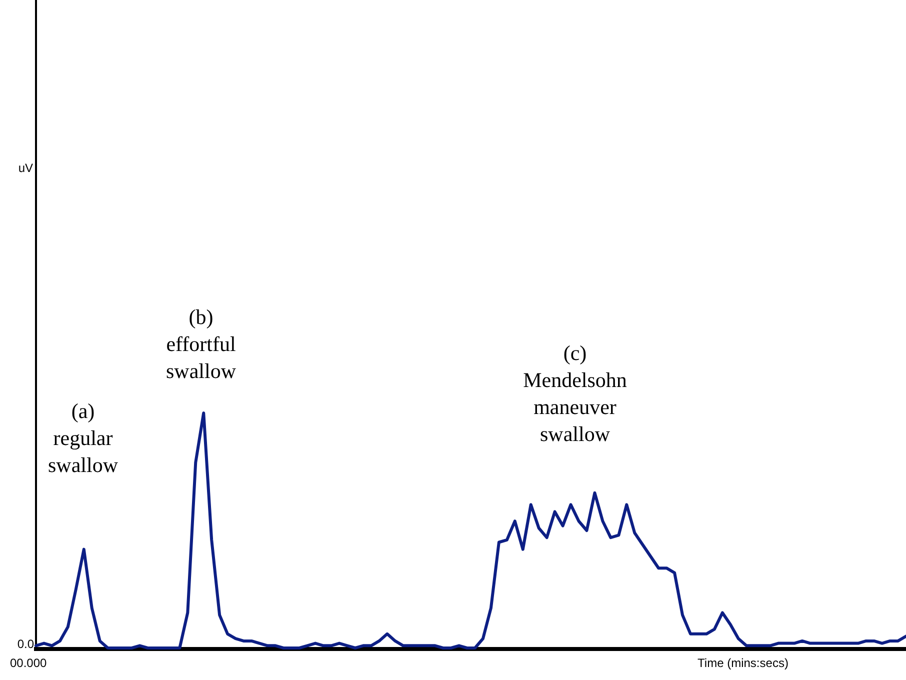 The width and height of the screenshot is (906, 680). I want to click on annotation: (c) Mendelsohn maneuver swallow, so click(575, 393).